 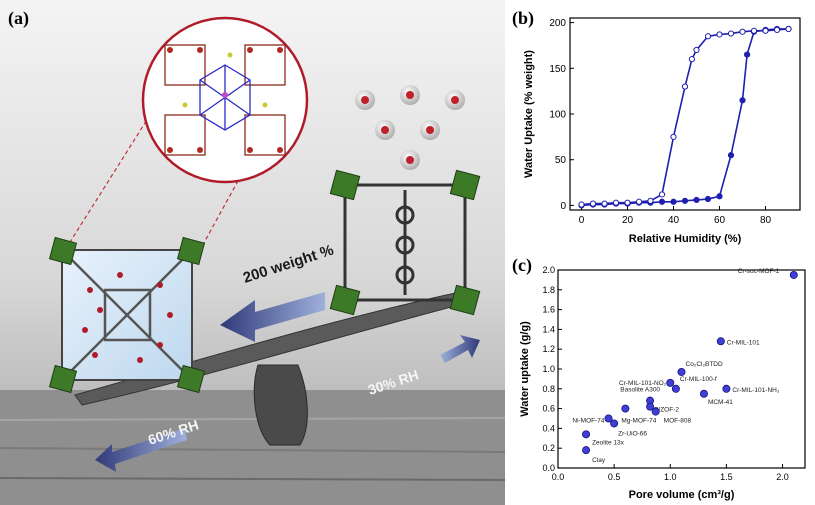 I want to click on chart-c-point-label: Cr-soc-MOF-1, so click(x=759, y=271).